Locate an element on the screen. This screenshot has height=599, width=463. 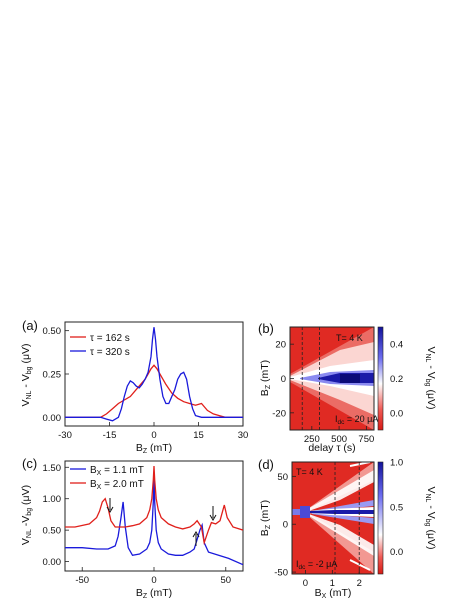
panel-c-yticks: 0.00 0.50 1.00 1.50 is located at coordinates (56, 515).